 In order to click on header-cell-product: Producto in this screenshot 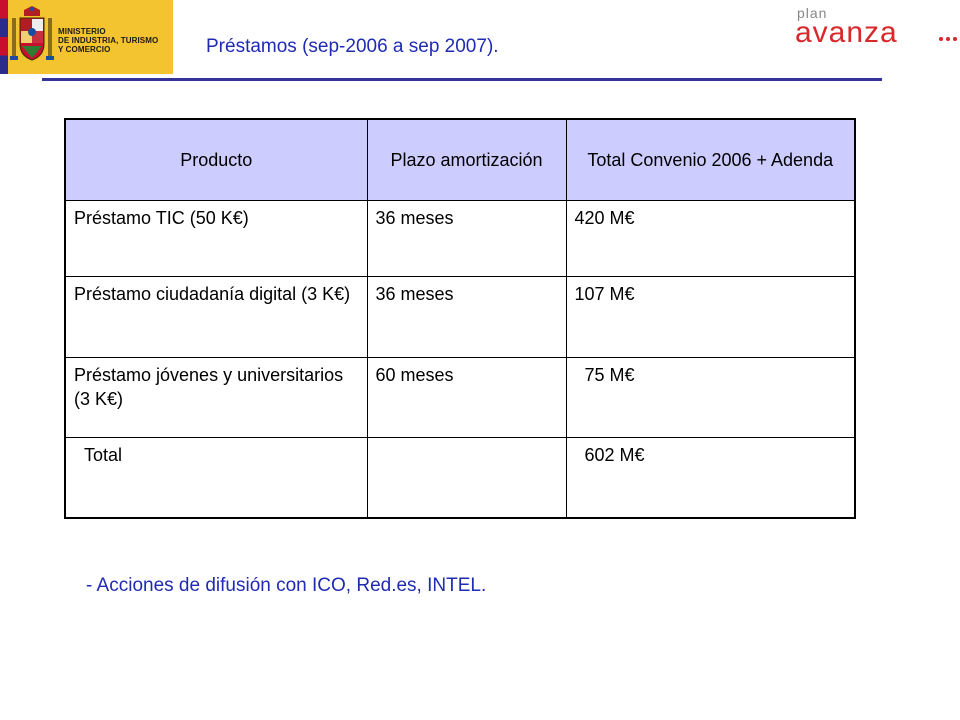, I will do `click(216, 159)`.